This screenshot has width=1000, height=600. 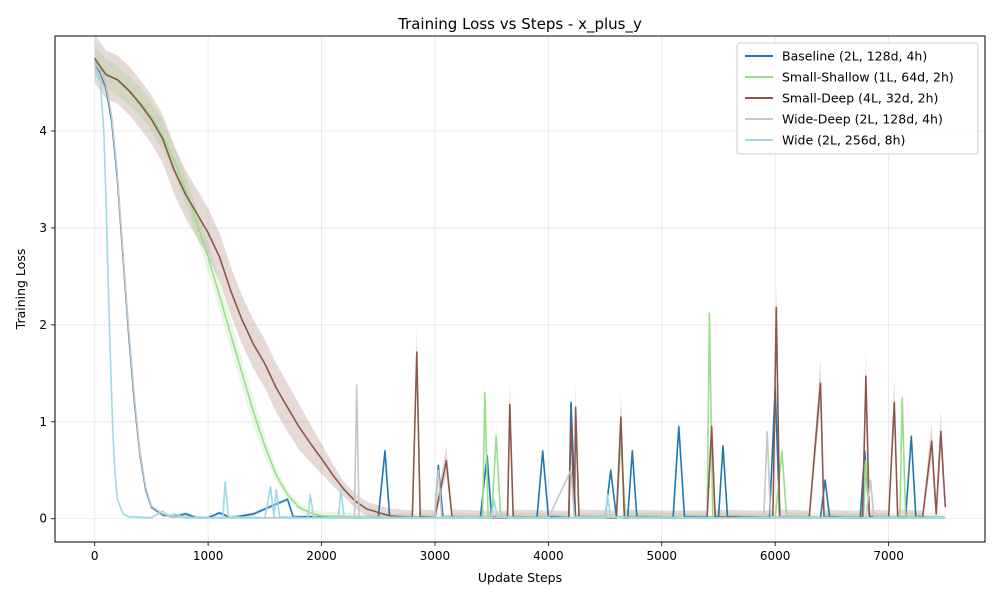 What do you see at coordinates (868, 77) in the screenshot?
I see `legend-label-1: Small-Shallow (1L, 64d, 2h)` at bounding box center [868, 77].